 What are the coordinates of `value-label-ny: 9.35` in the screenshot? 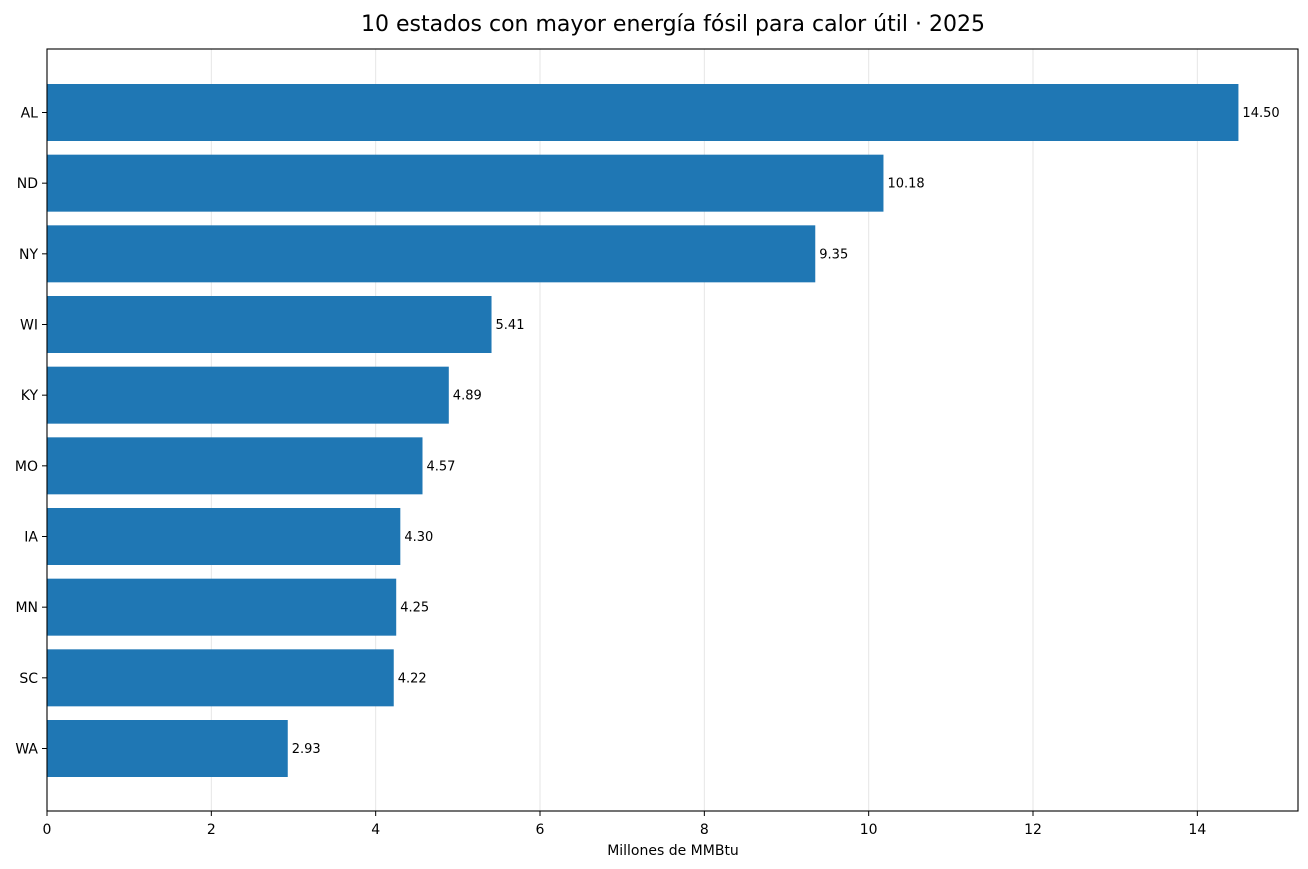 It's located at (833, 254).